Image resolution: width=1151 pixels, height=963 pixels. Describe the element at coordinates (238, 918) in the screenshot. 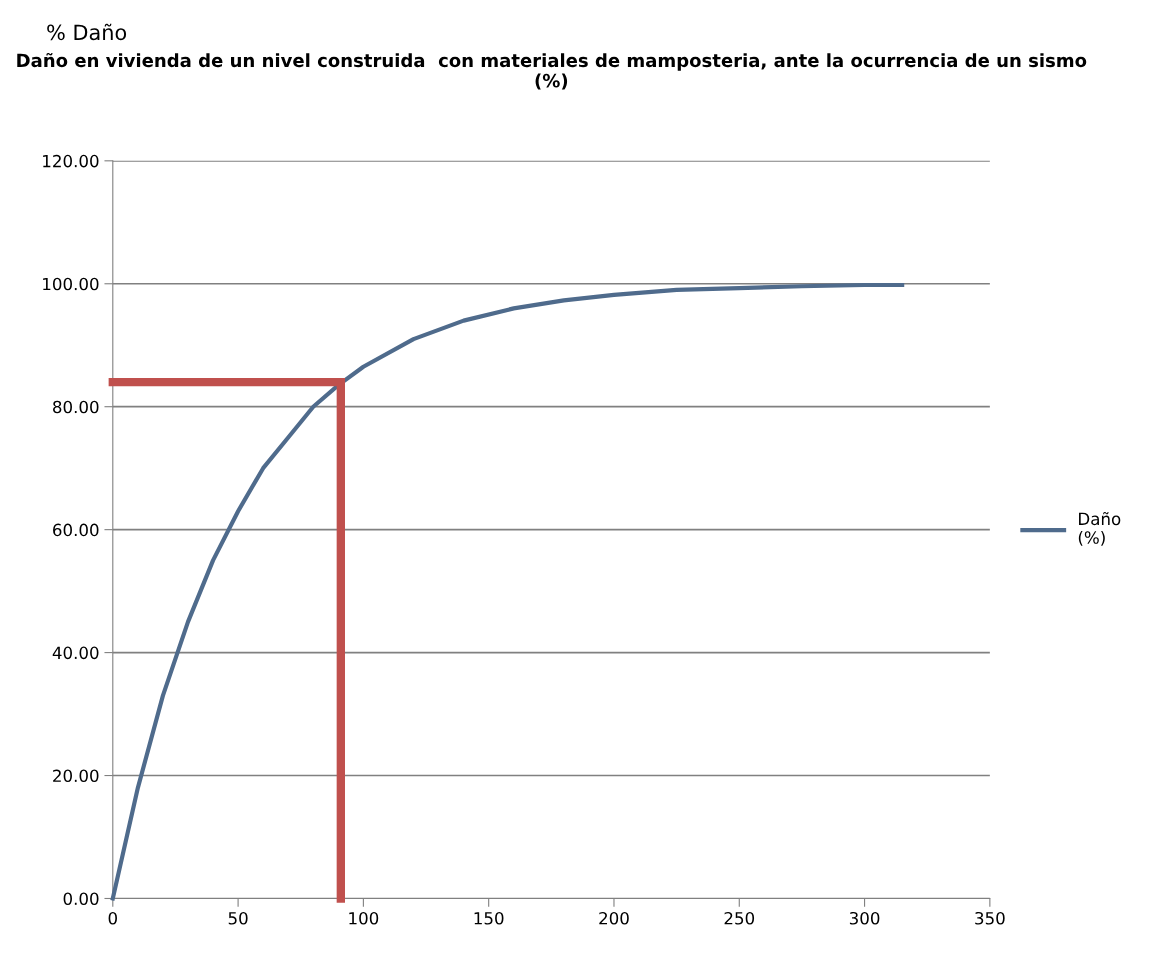

I see `x-tick-label: 50` at that location.